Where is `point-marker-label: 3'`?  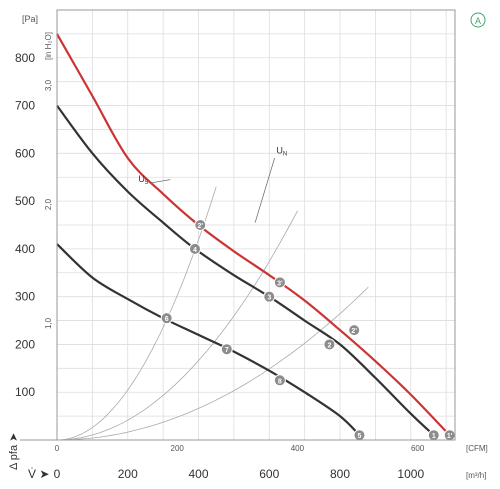
point-marker-label: 3' is located at coordinates (280, 283).